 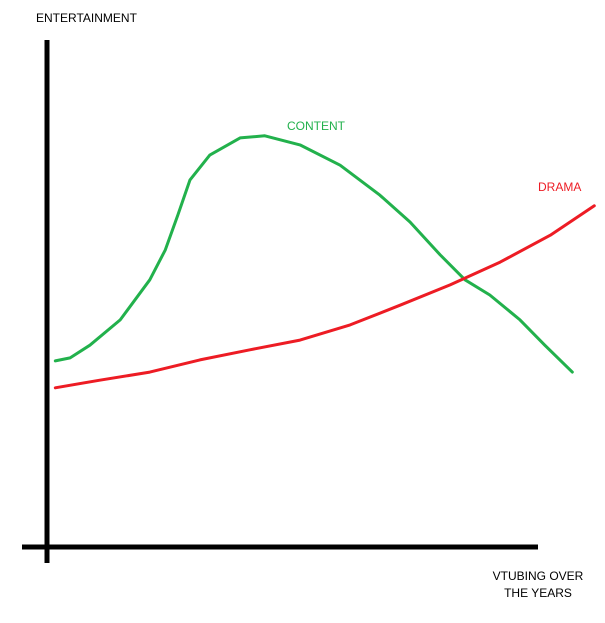 I want to click on series-label: CONTENT, so click(x=316, y=126).